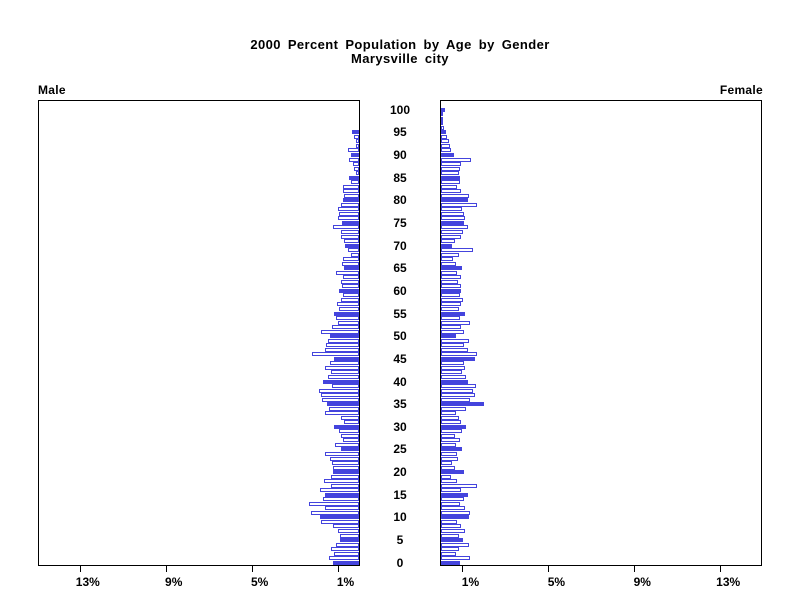 The image size is (800, 600). What do you see at coordinates (400, 58) in the screenshot?
I see `chart-subtitle: Marysville city` at bounding box center [400, 58].